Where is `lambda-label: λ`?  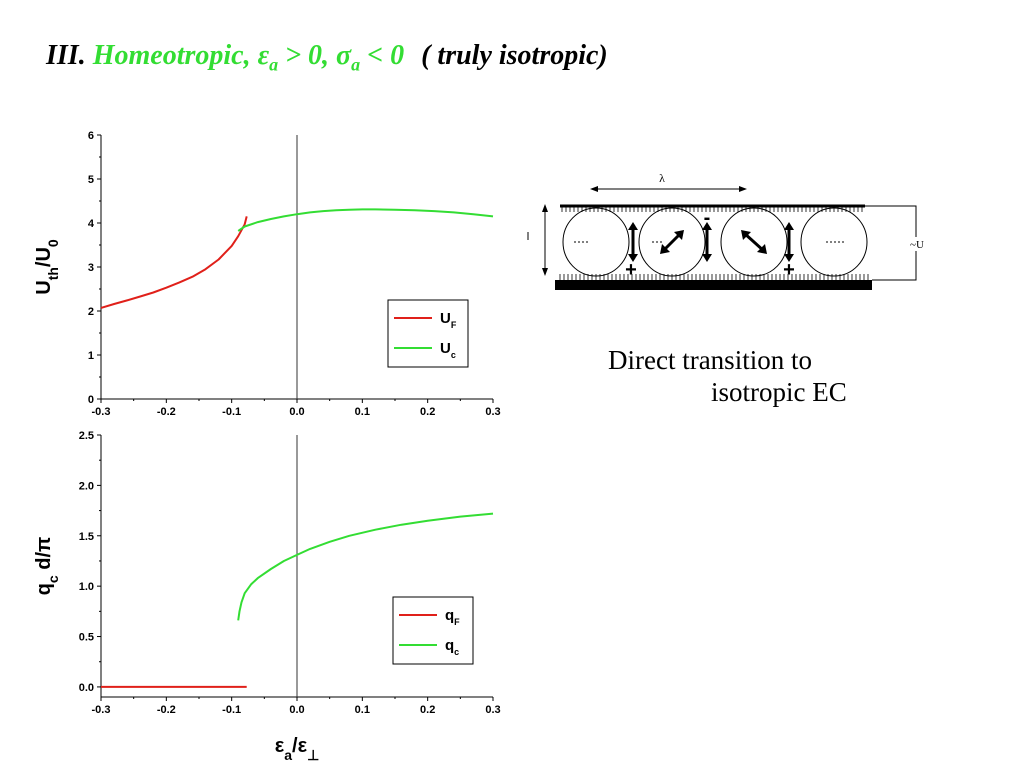
lambda-label: λ is located at coordinates (662, 178).